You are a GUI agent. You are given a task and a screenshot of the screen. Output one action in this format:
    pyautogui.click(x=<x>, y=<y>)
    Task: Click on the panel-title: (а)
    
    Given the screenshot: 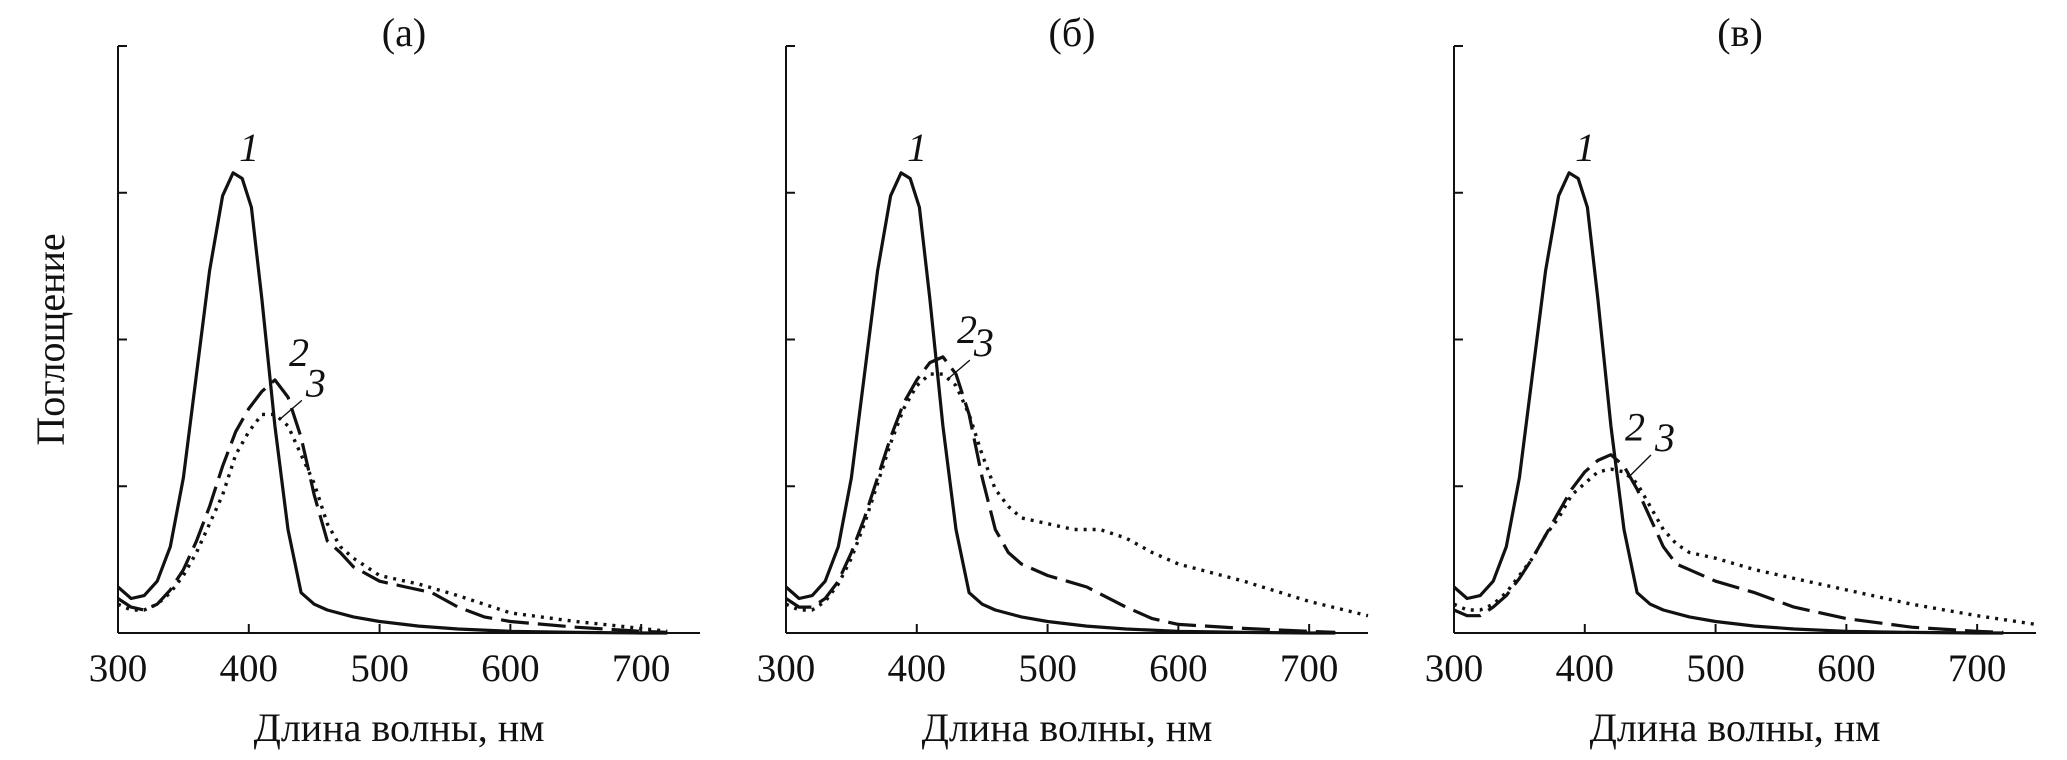 What is the action you would take?
    pyautogui.click(x=404, y=32)
    